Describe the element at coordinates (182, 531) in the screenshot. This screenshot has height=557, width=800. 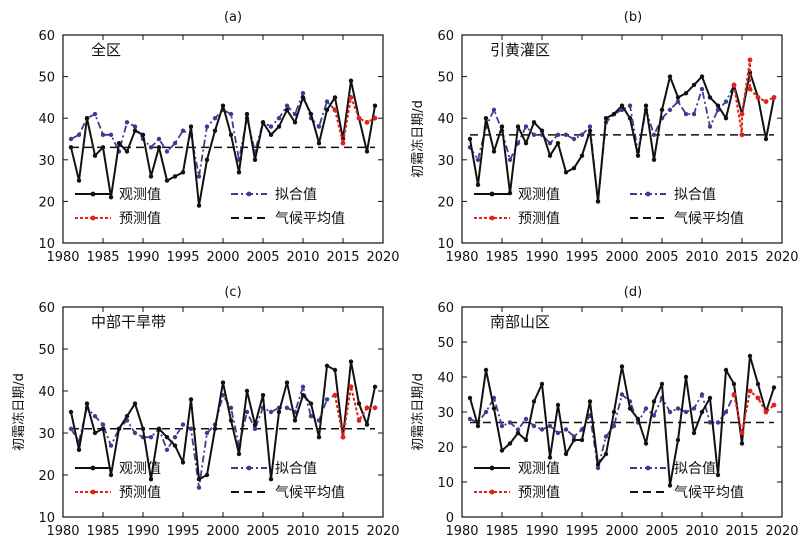
I see `x-tick-label: 1995` at that location.